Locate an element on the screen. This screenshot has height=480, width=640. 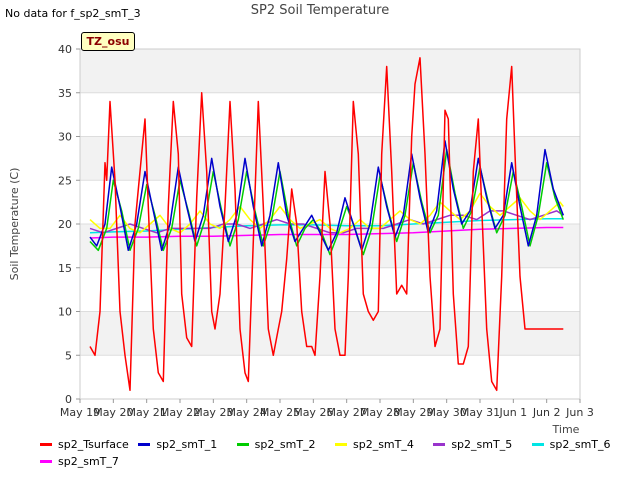
legend-item: sp2_smT_5 is located at coordinates (480, 444).